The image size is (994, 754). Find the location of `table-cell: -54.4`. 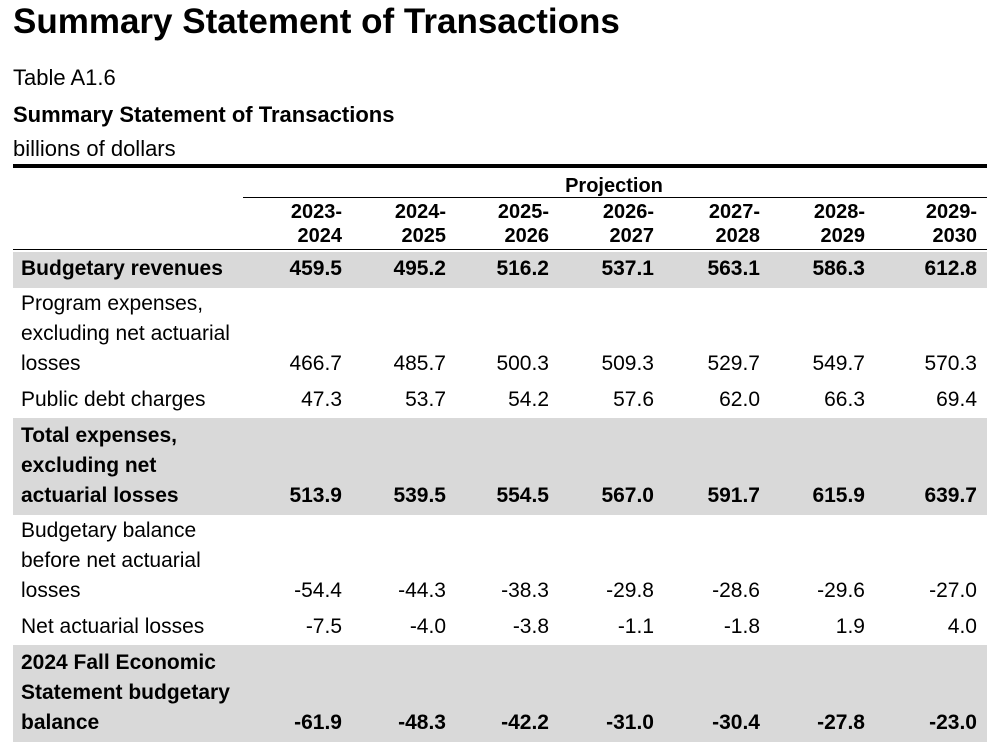

table-cell: -54.4 is located at coordinates (318, 590).